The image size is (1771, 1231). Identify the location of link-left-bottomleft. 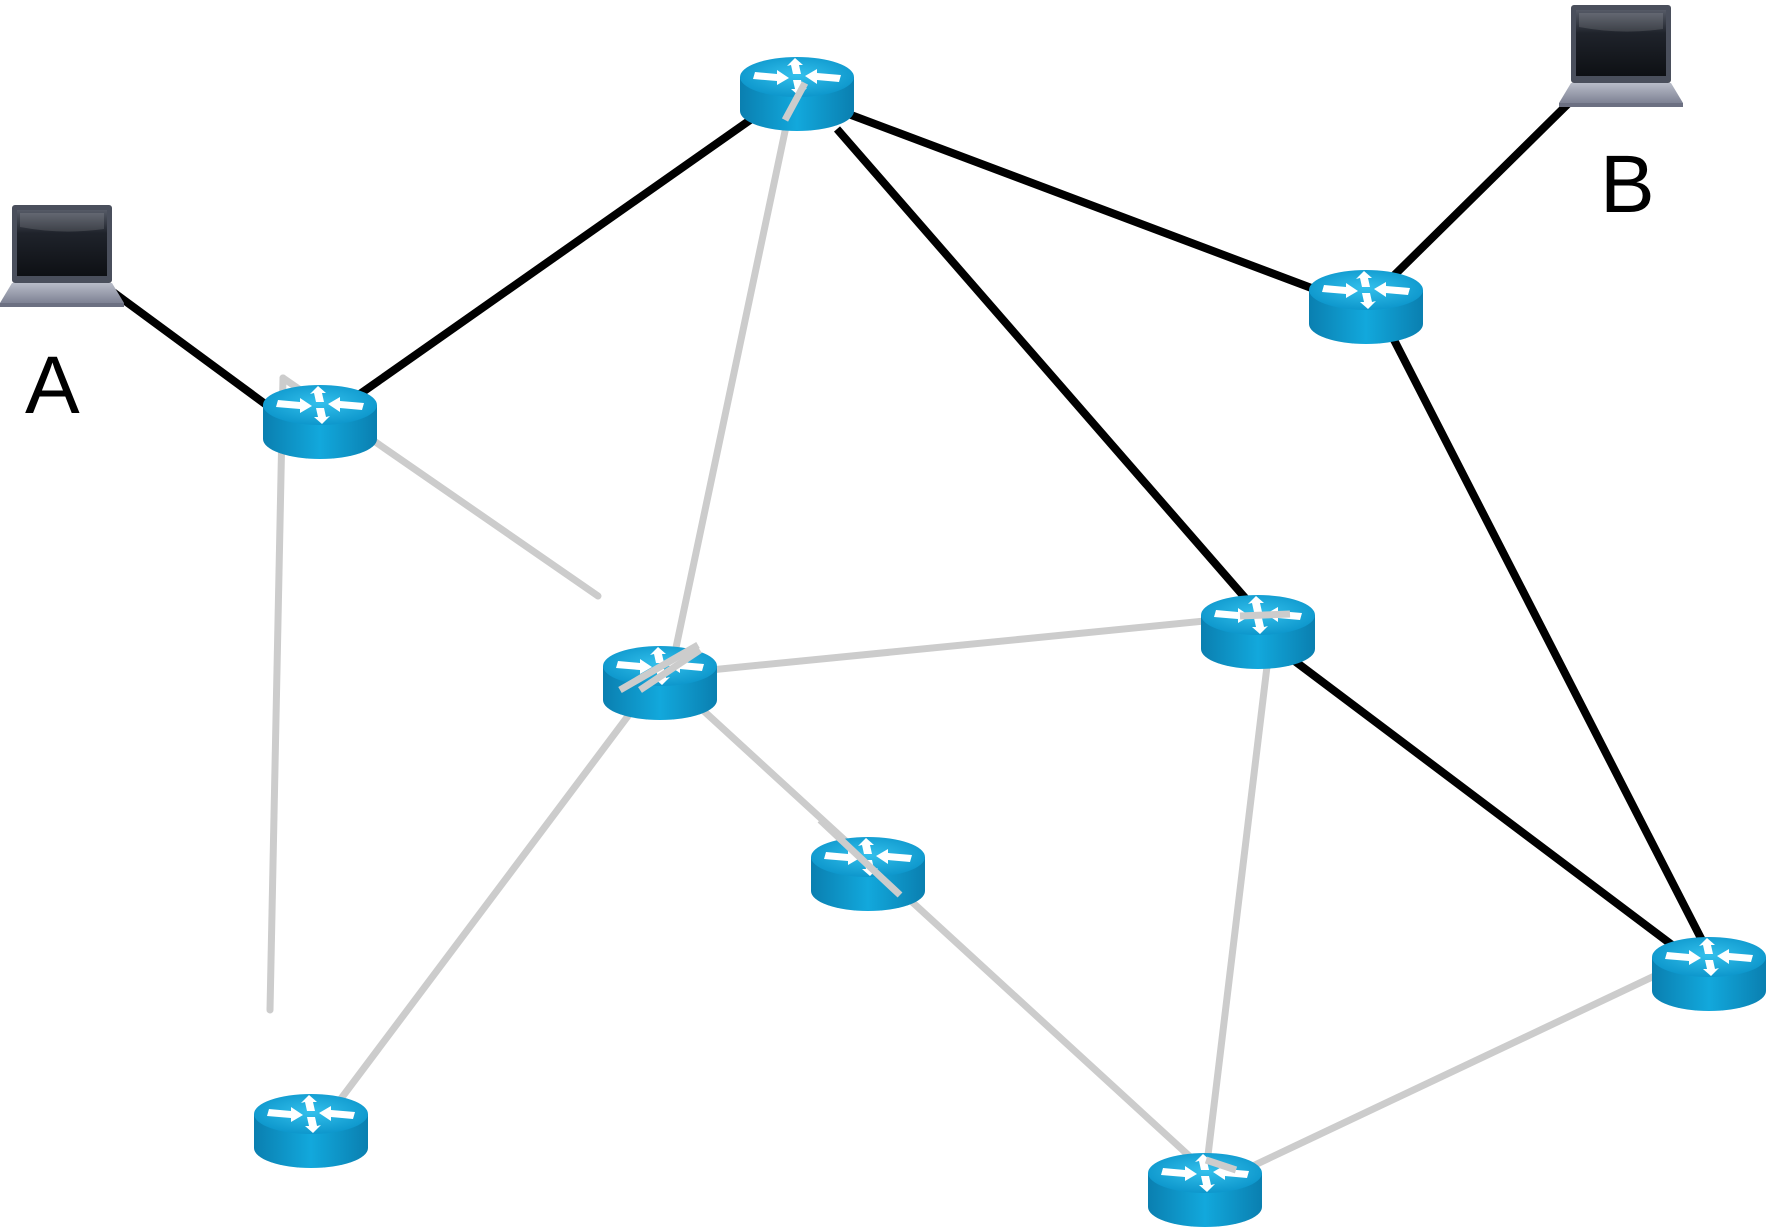
(276, 694).